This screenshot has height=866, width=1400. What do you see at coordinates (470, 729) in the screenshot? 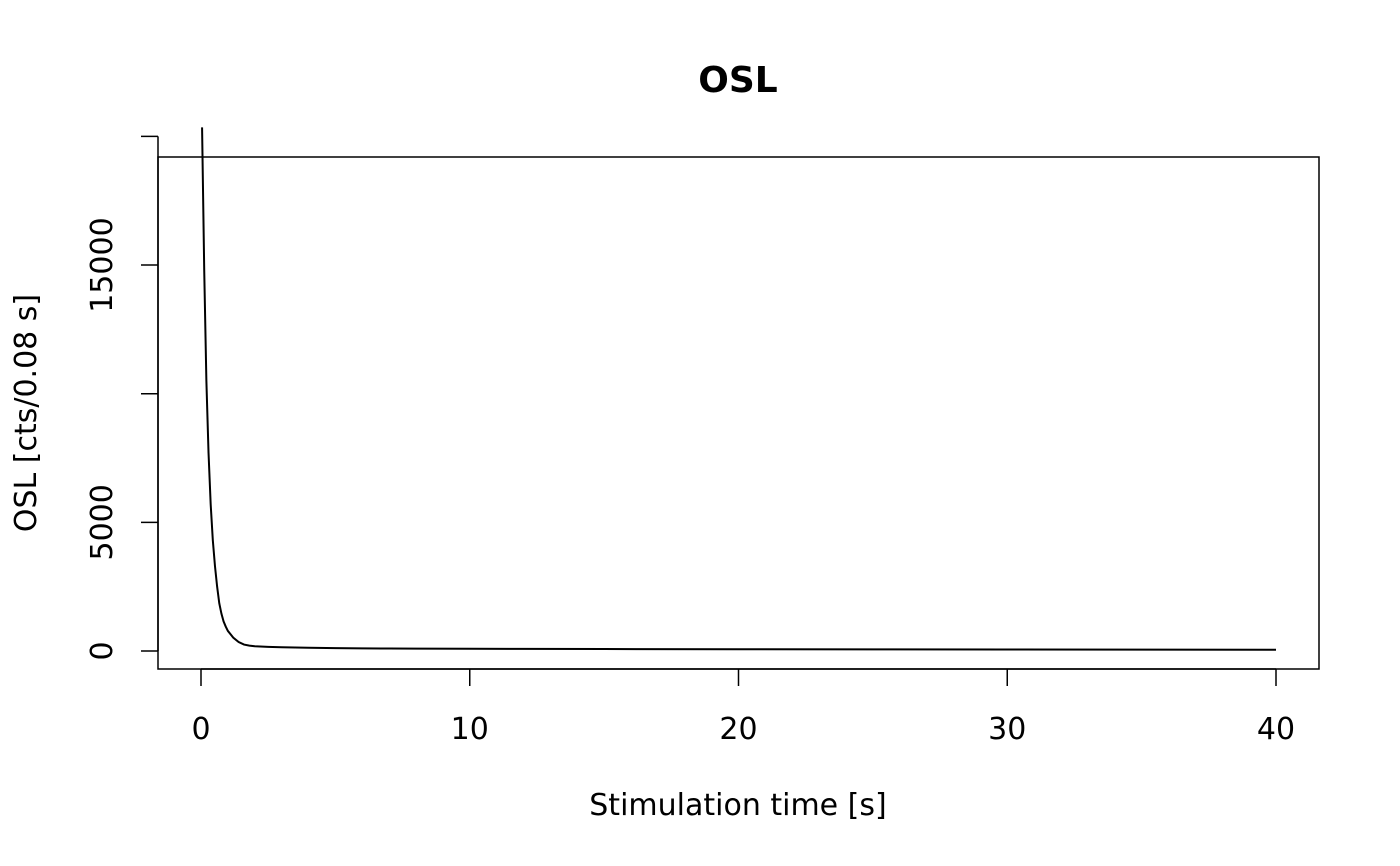
I see `x-tick-label: 10` at bounding box center [470, 729].